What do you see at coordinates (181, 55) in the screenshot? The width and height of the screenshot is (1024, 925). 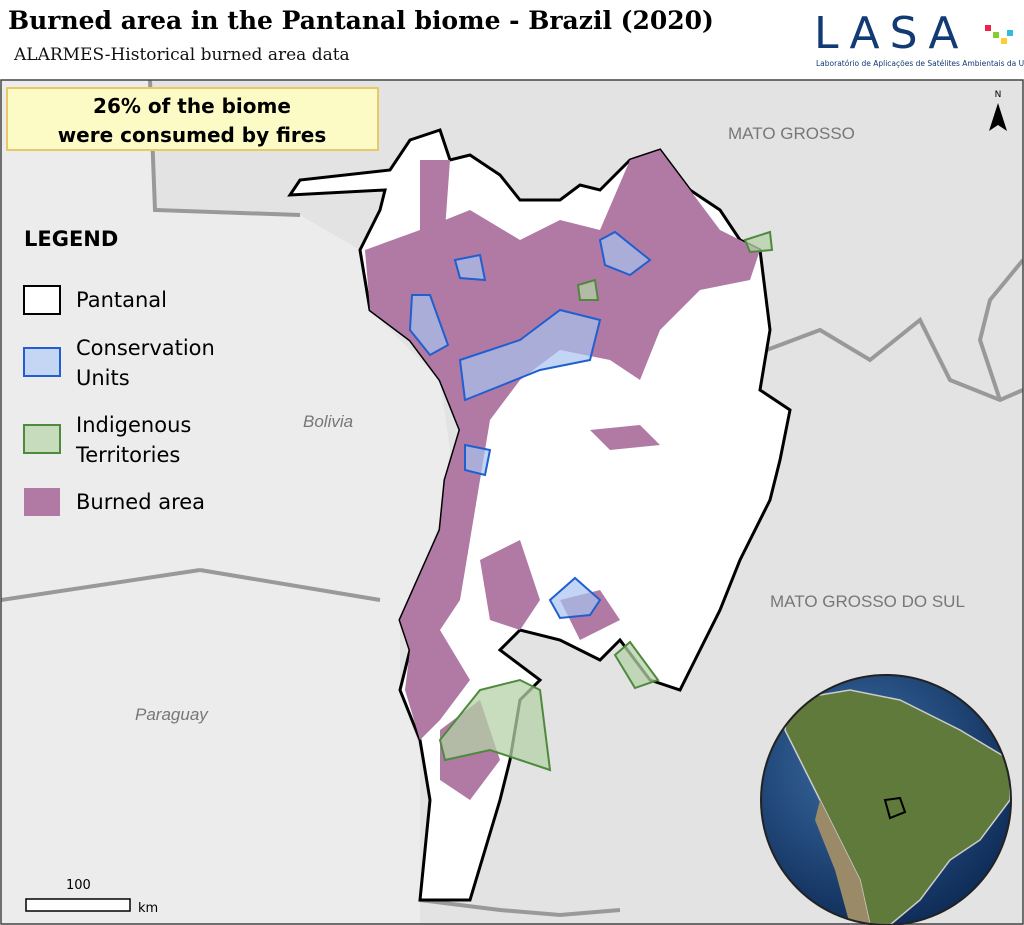 I see `subtitle: ALARMES-Historical burned area data` at bounding box center [181, 55].